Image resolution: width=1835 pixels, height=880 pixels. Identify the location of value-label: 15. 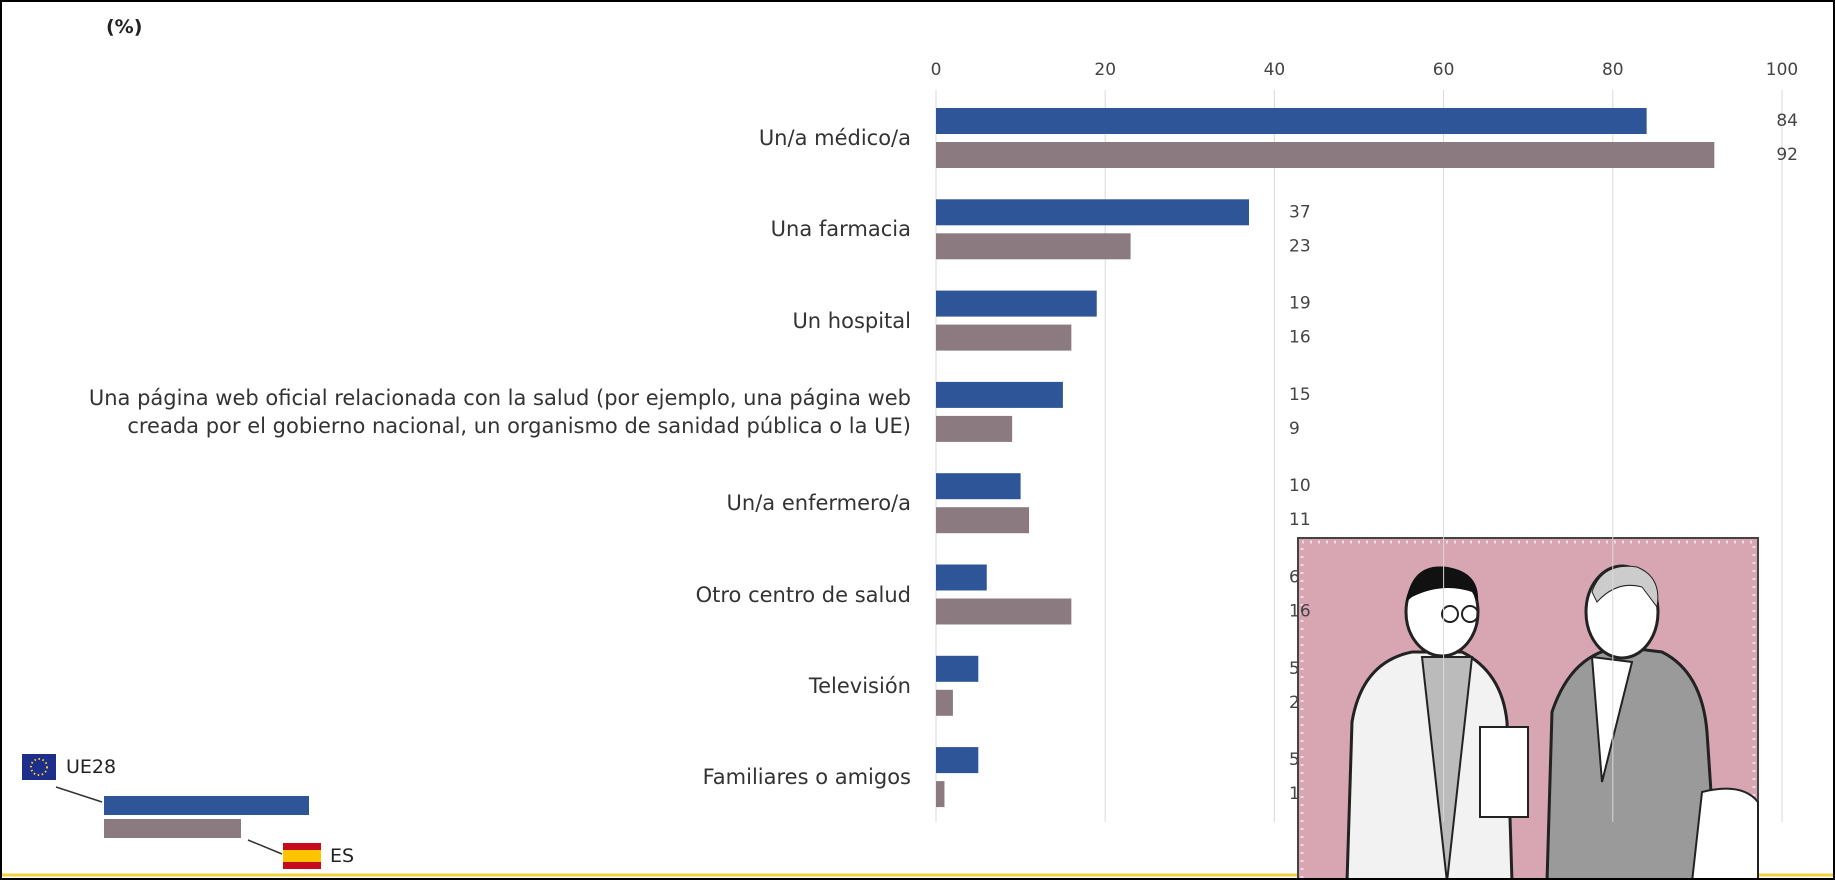
(1300, 395).